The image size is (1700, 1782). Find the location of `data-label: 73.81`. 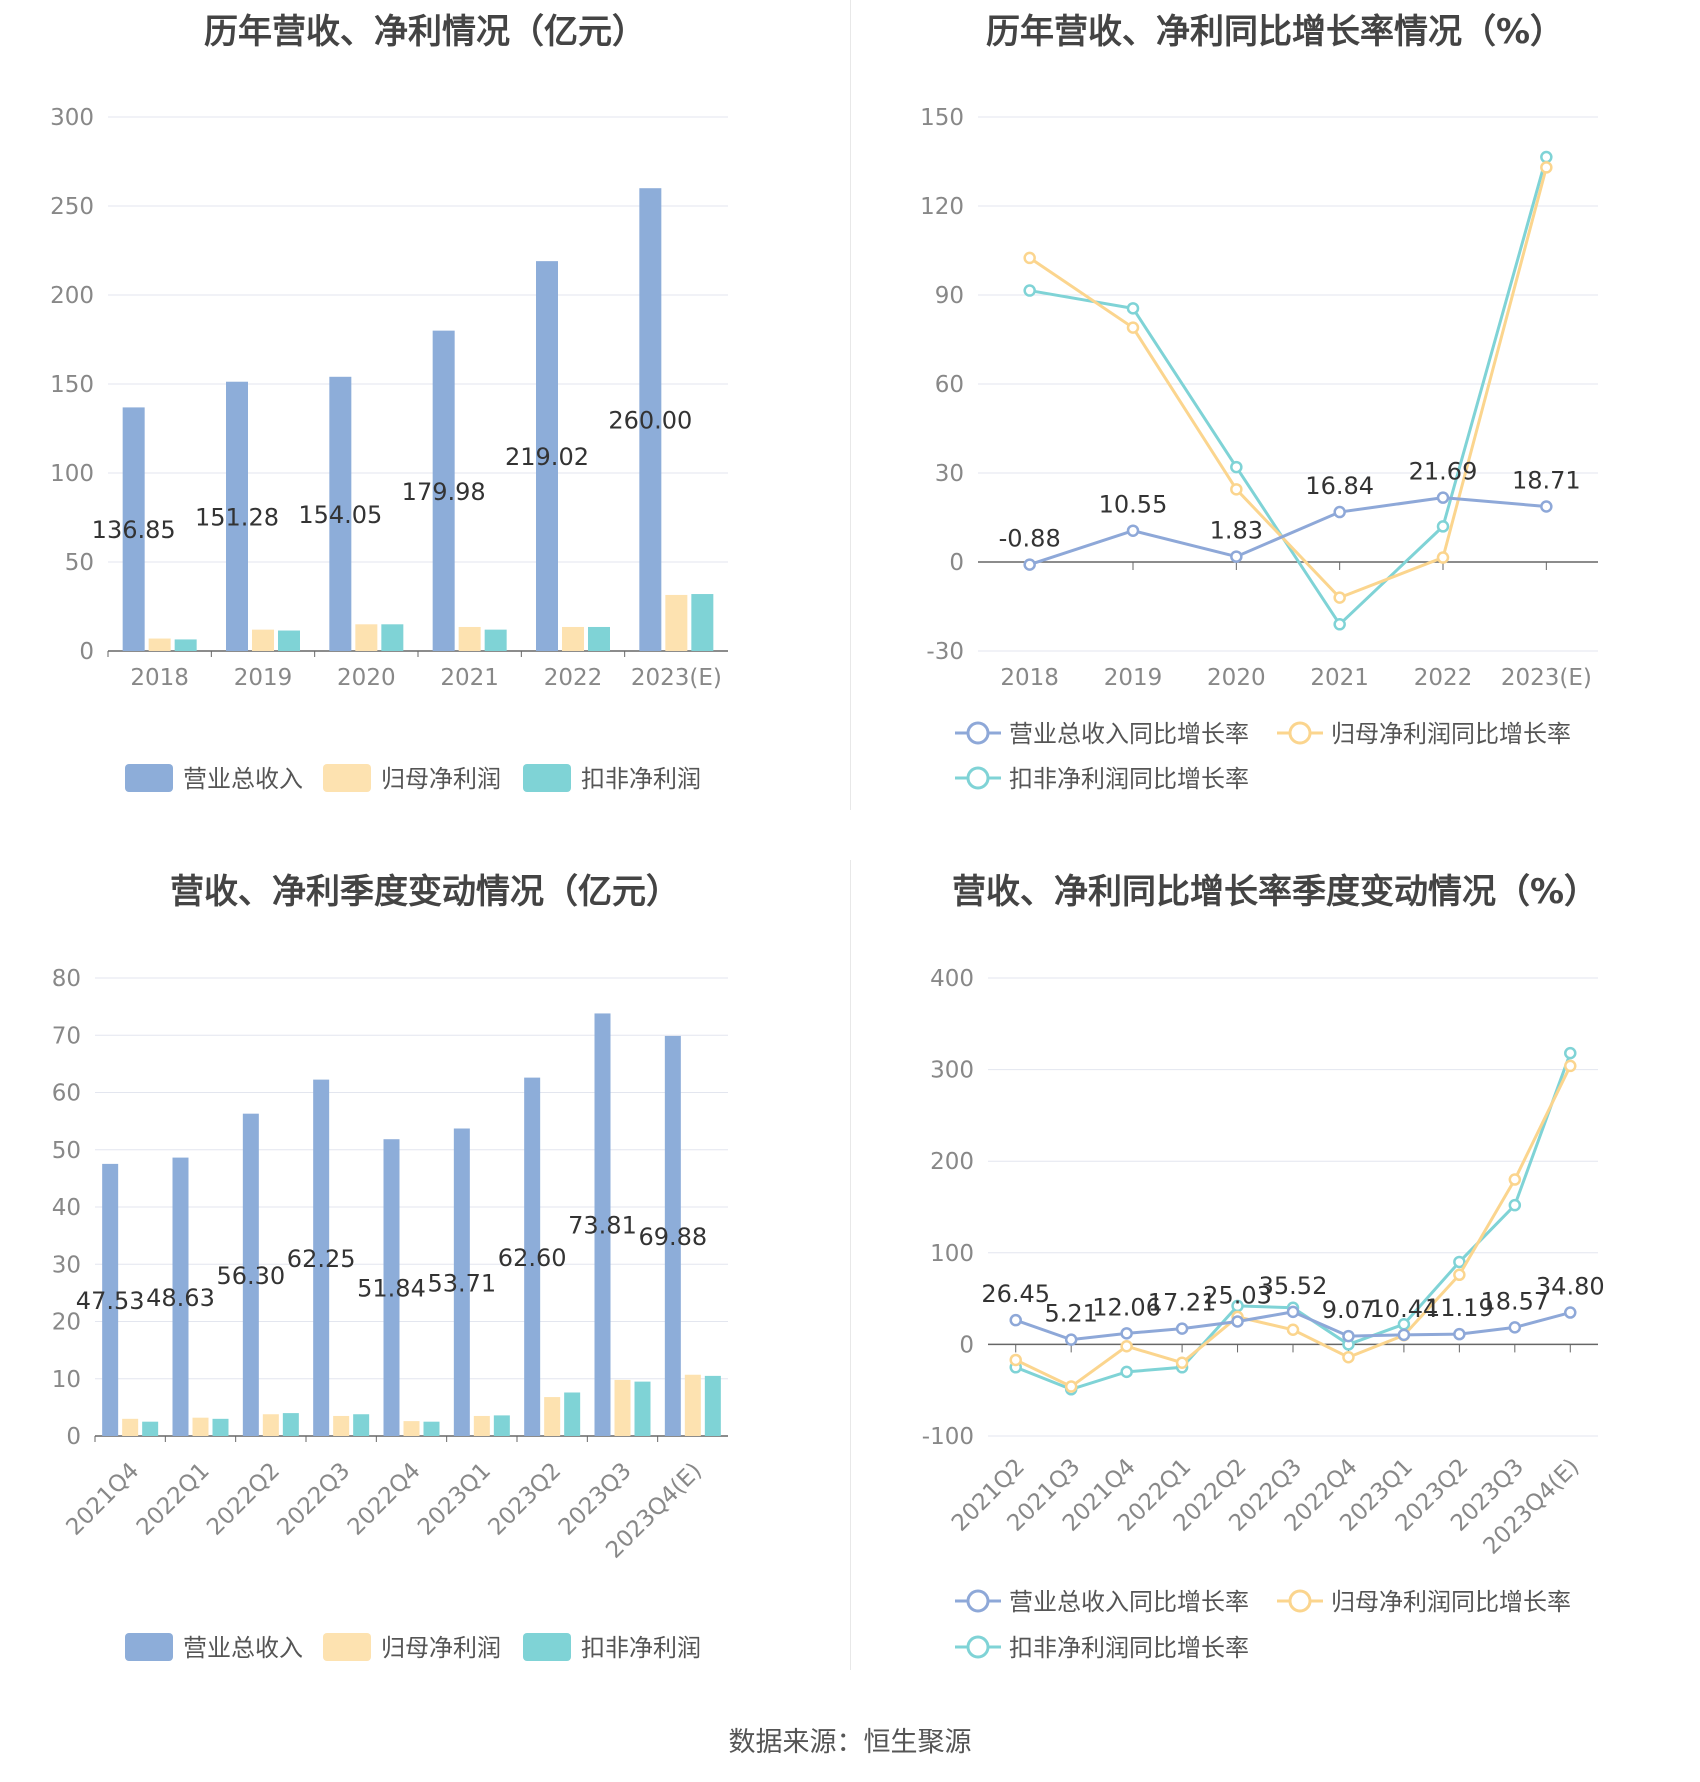

data-label: 73.81 is located at coordinates (602, 1226).